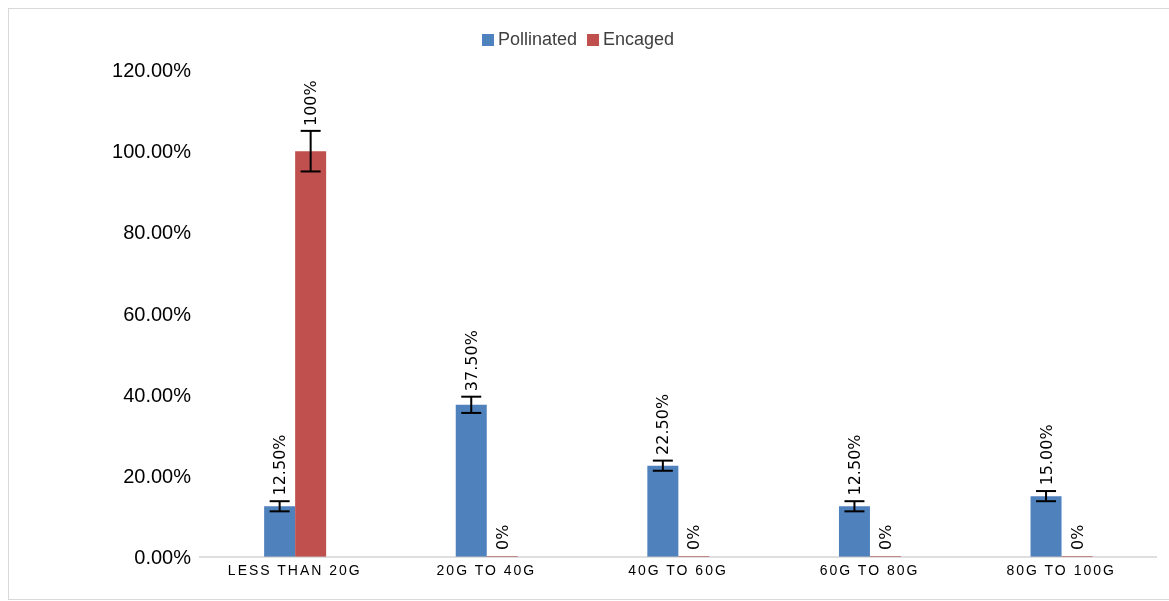 This screenshot has width=1169, height=601. I want to click on x-tick-label: LESS THAN 20G, so click(294, 569).